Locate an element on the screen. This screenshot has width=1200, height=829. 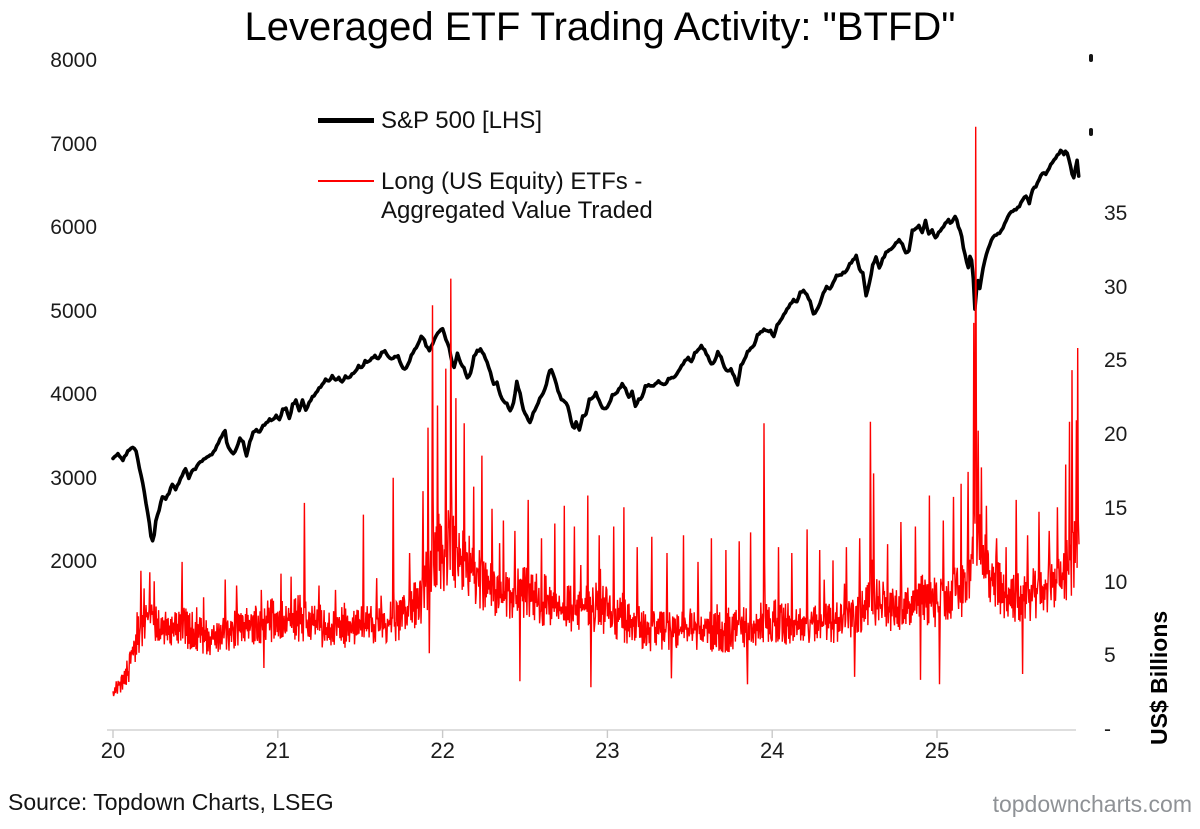
x-axis-tick-label: 24 is located at coordinates (772, 750).